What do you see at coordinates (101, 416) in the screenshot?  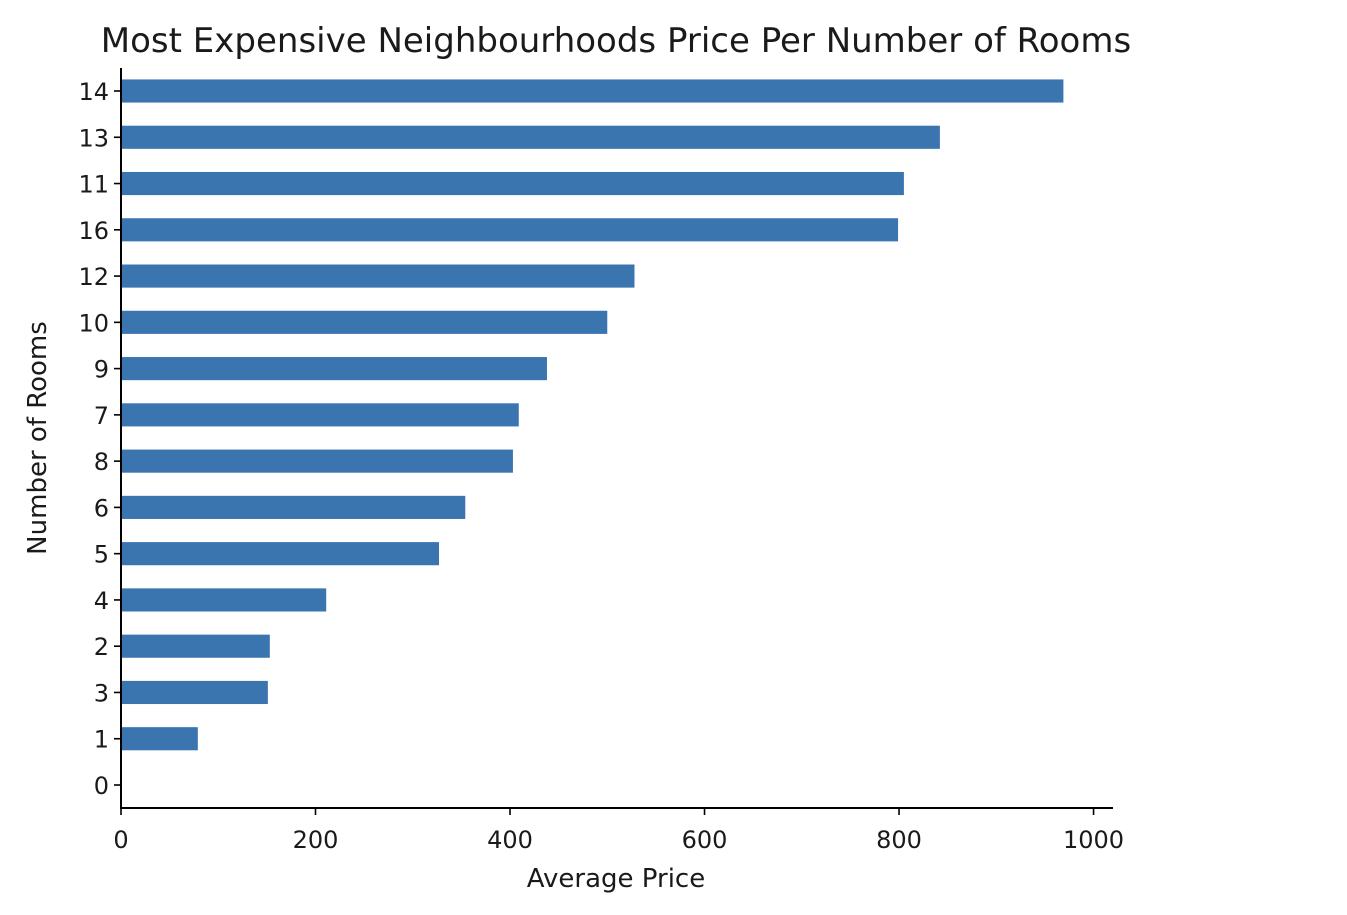 I see `y-tick-label: 7` at bounding box center [101, 416].